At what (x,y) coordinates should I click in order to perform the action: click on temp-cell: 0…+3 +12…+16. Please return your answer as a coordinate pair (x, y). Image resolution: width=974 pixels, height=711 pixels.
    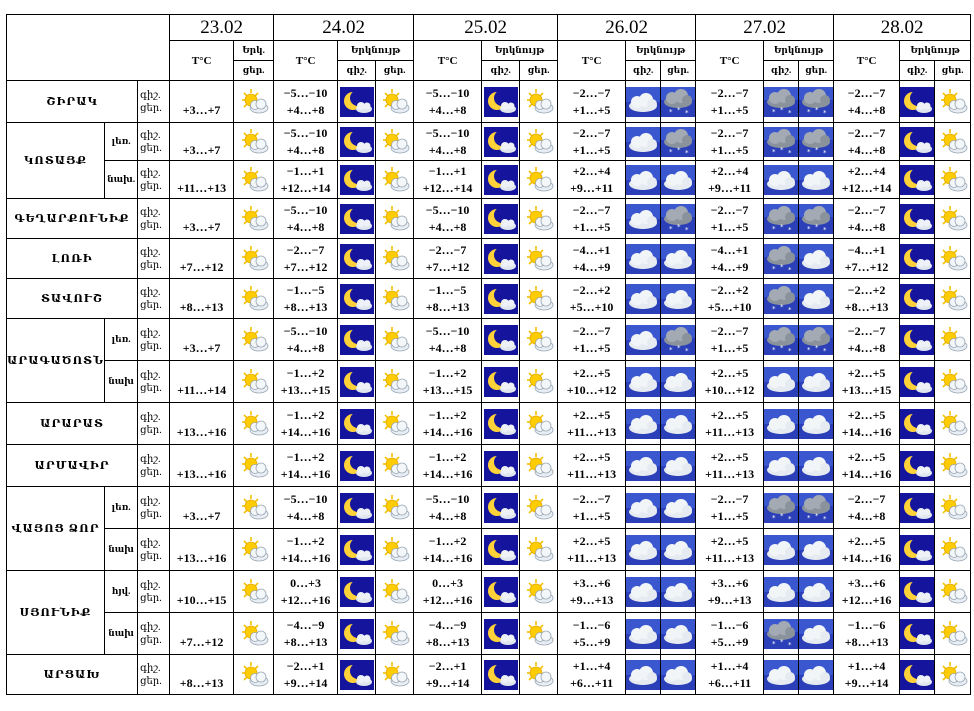
    Looking at the image, I should click on (306, 591).